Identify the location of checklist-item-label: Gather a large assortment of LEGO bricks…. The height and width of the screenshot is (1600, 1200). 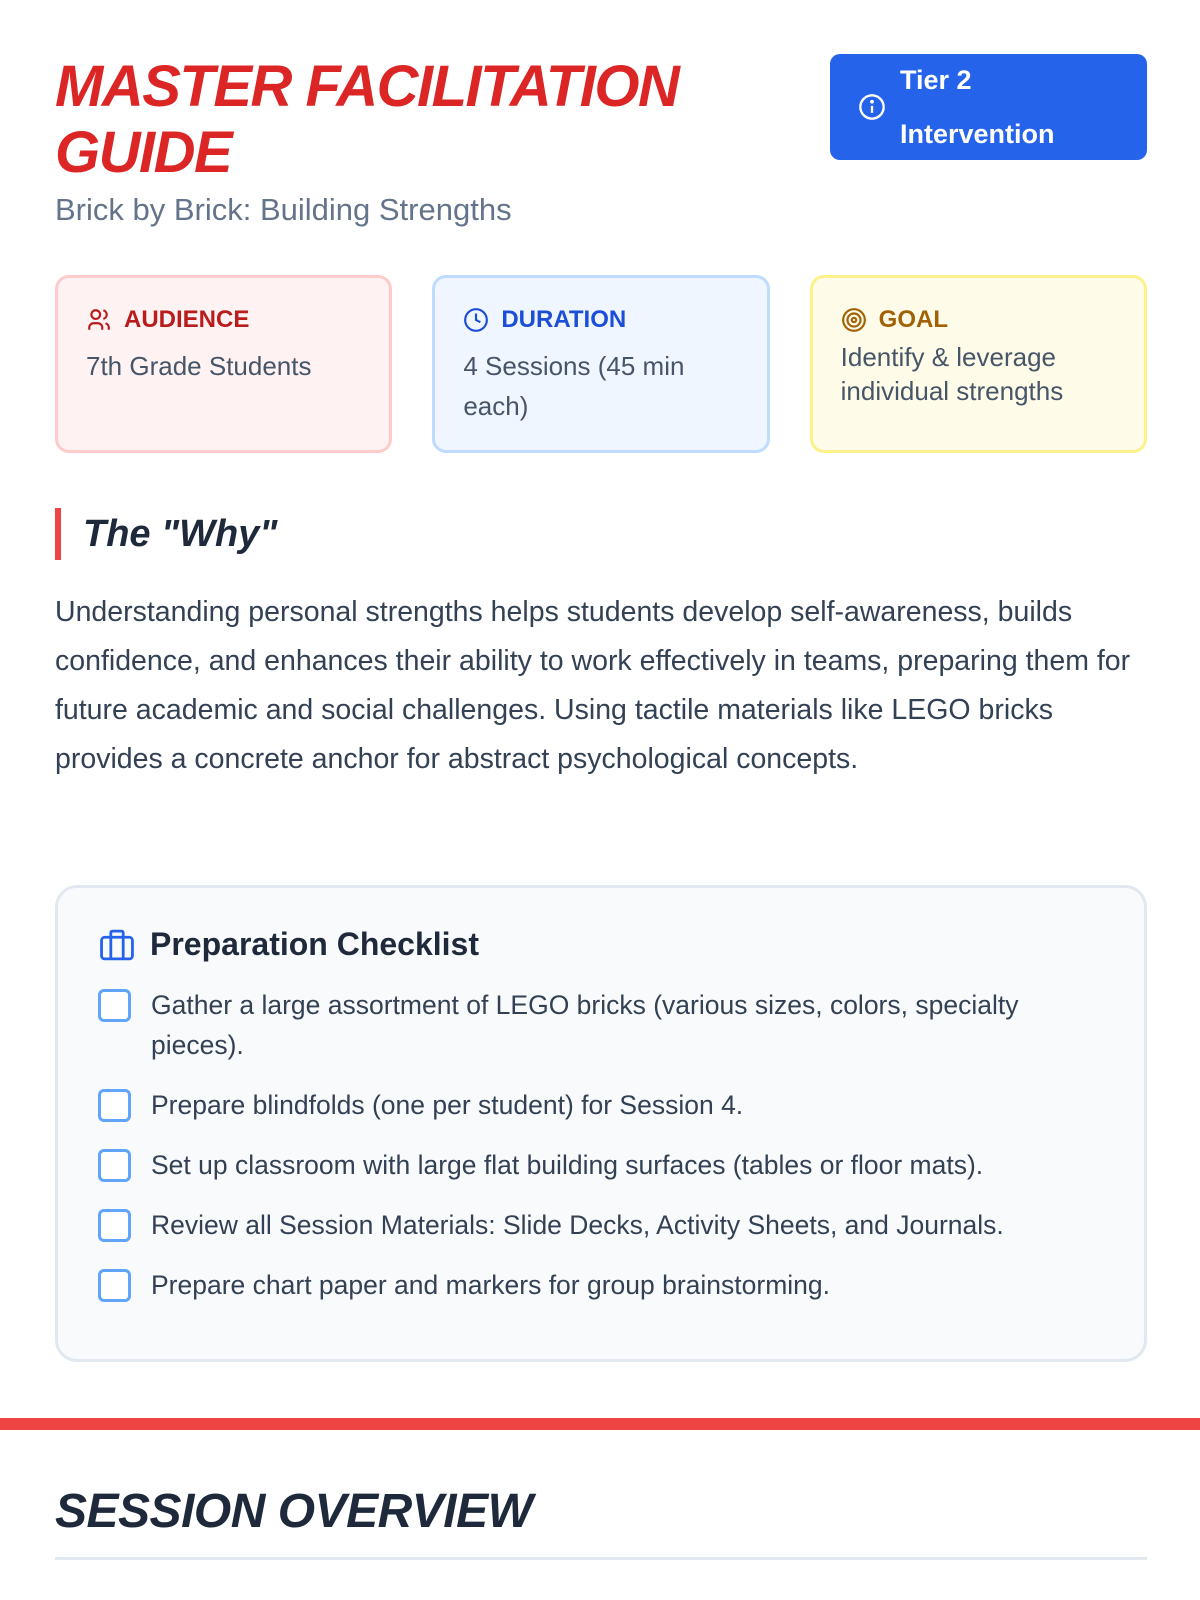
(585, 1025).